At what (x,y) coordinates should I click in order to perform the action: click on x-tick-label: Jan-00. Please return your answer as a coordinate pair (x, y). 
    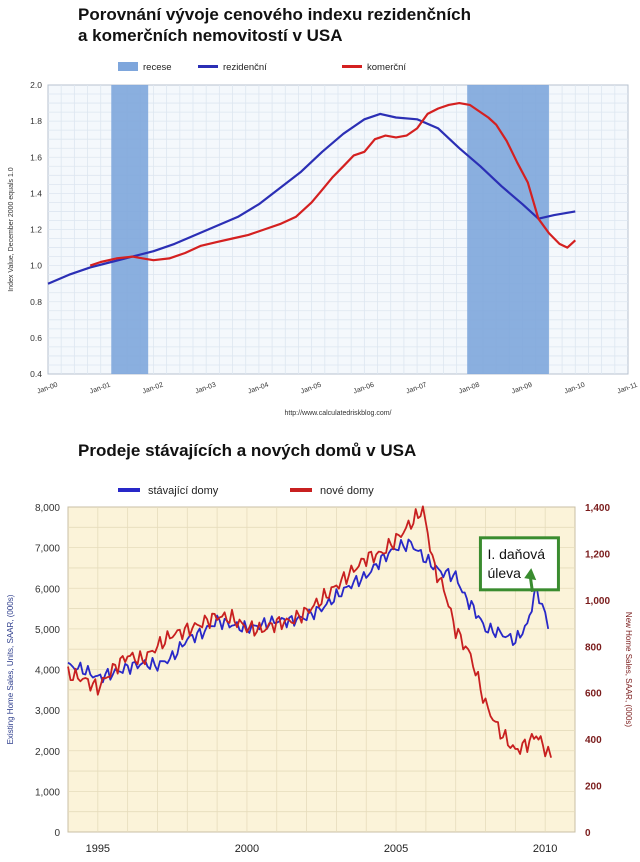
    Looking at the image, I should click on (47, 389).